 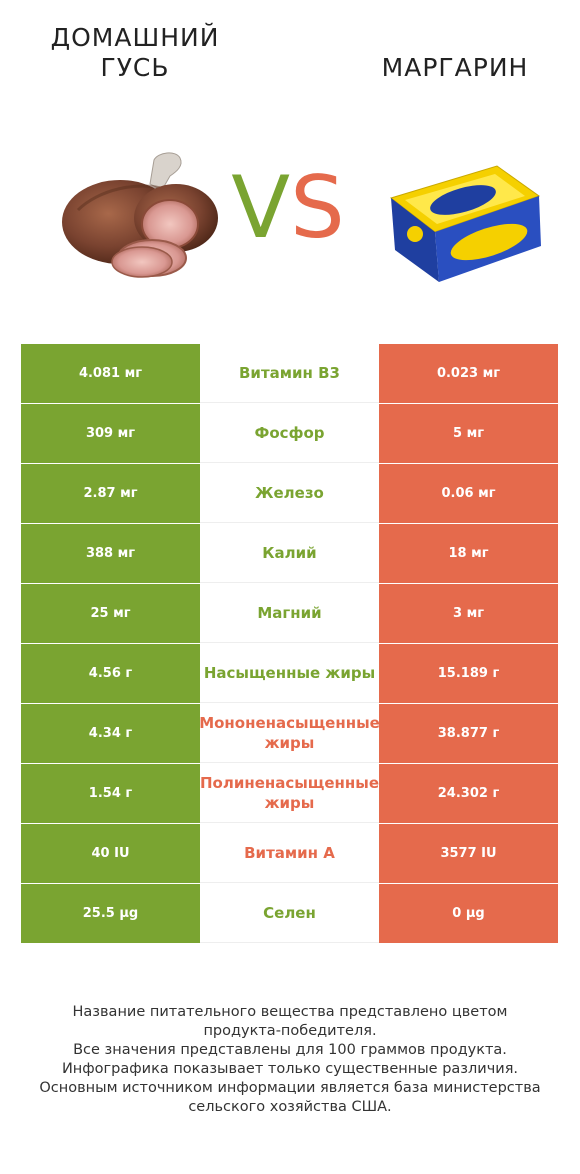 I want to click on right-value: 3 мг, so click(x=468, y=613).